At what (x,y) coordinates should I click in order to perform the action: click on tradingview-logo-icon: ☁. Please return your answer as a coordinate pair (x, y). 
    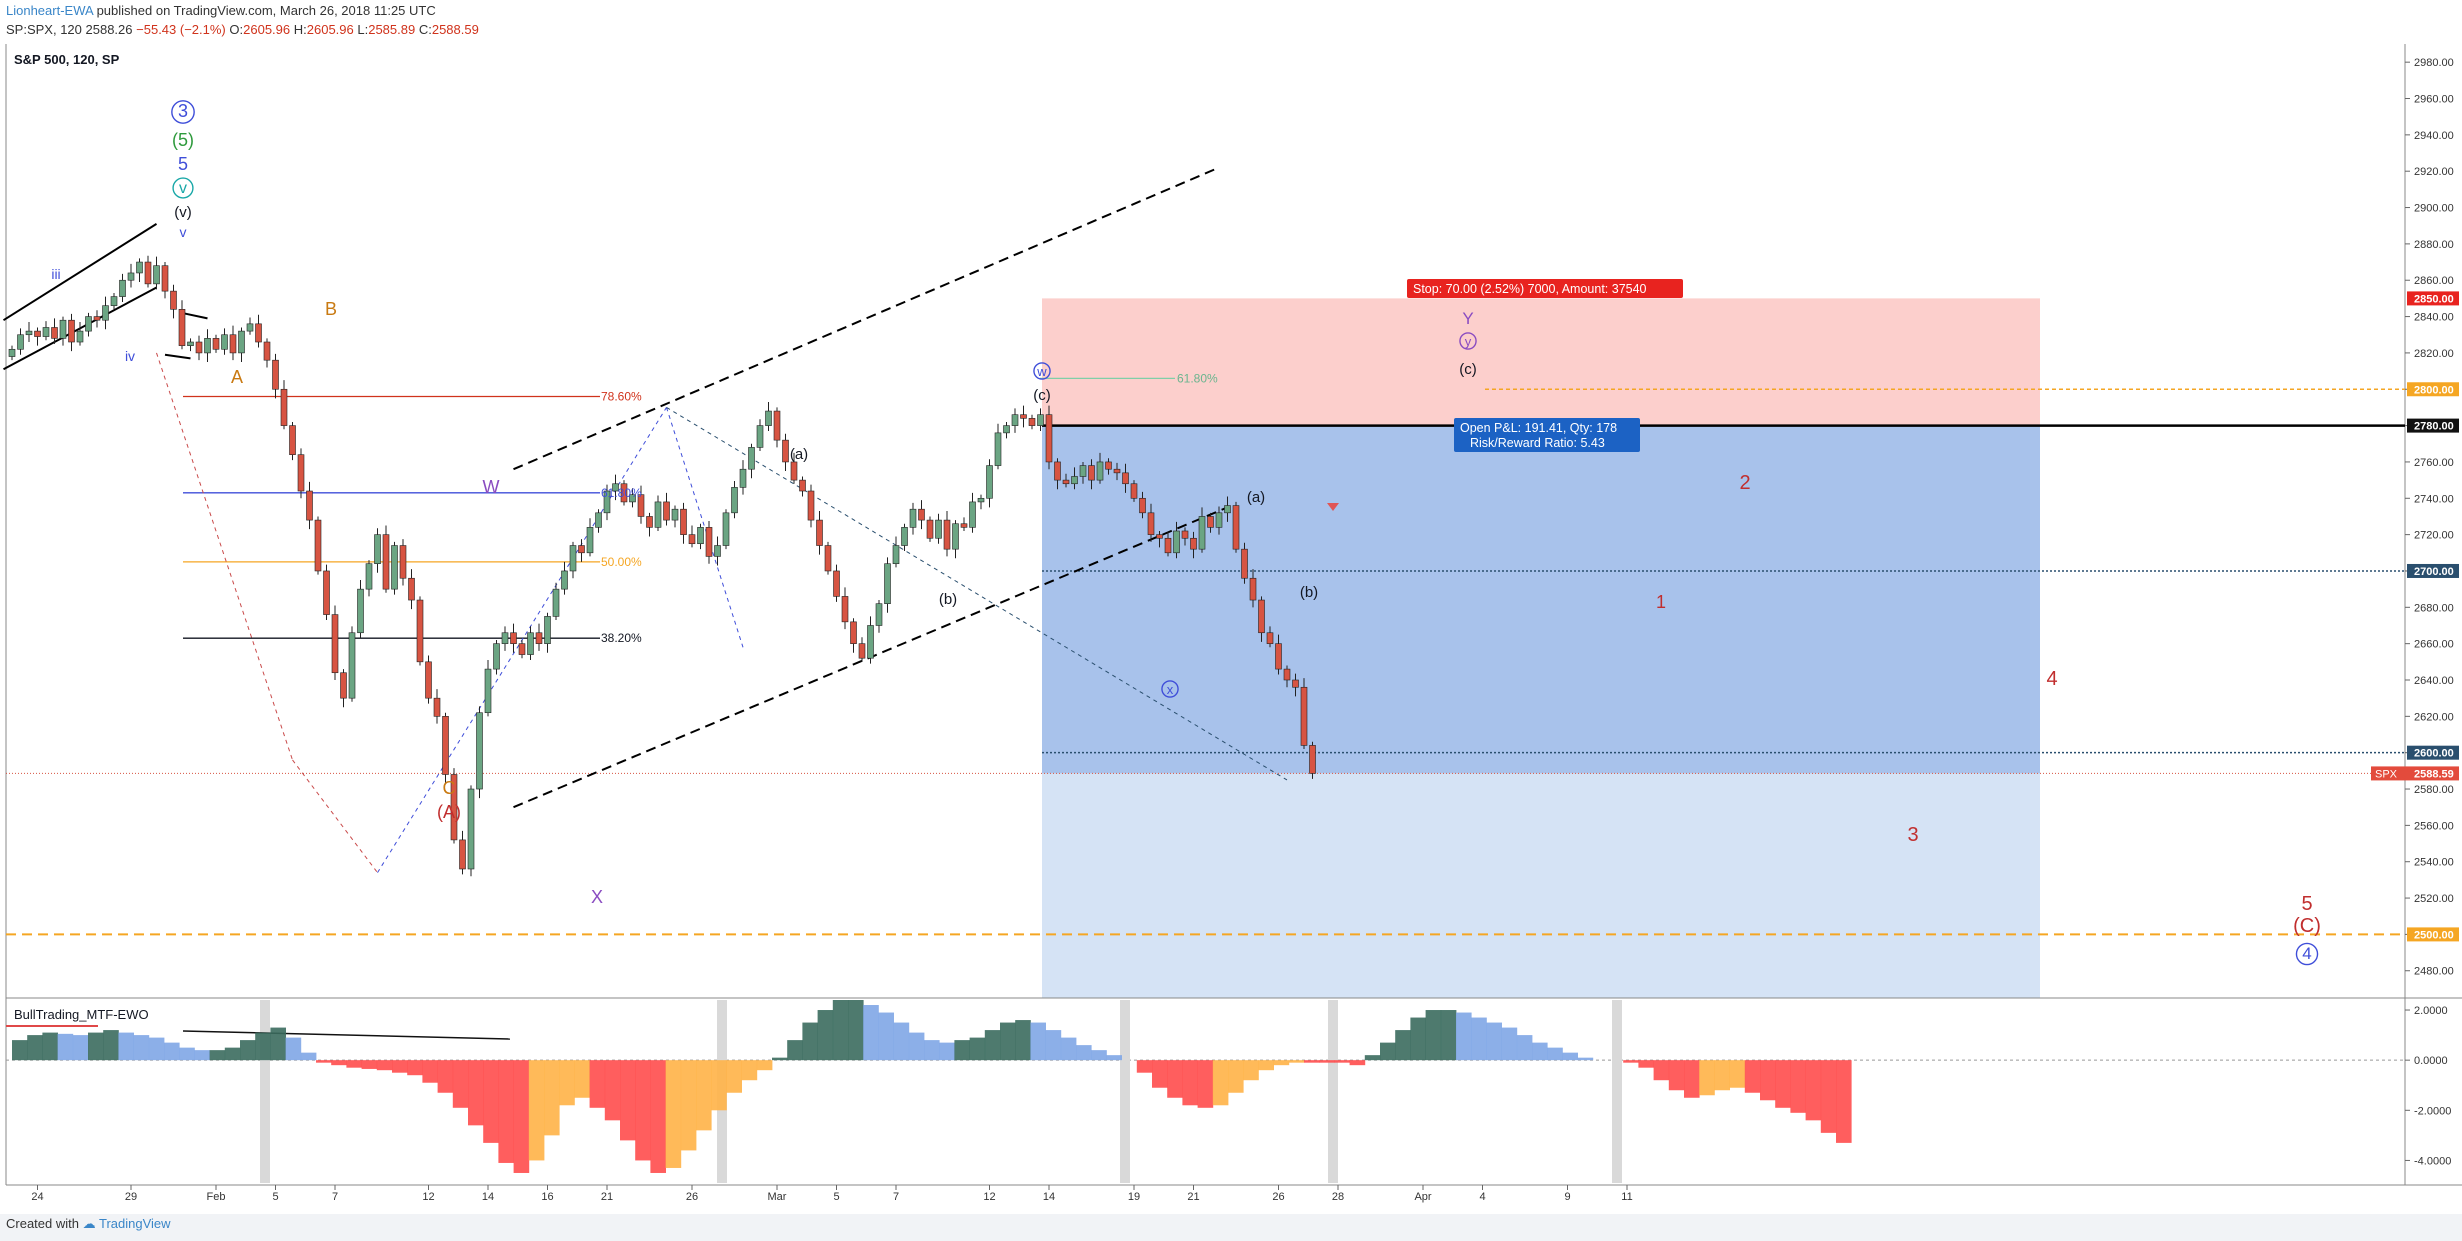
    Looking at the image, I should click on (89, 1223).